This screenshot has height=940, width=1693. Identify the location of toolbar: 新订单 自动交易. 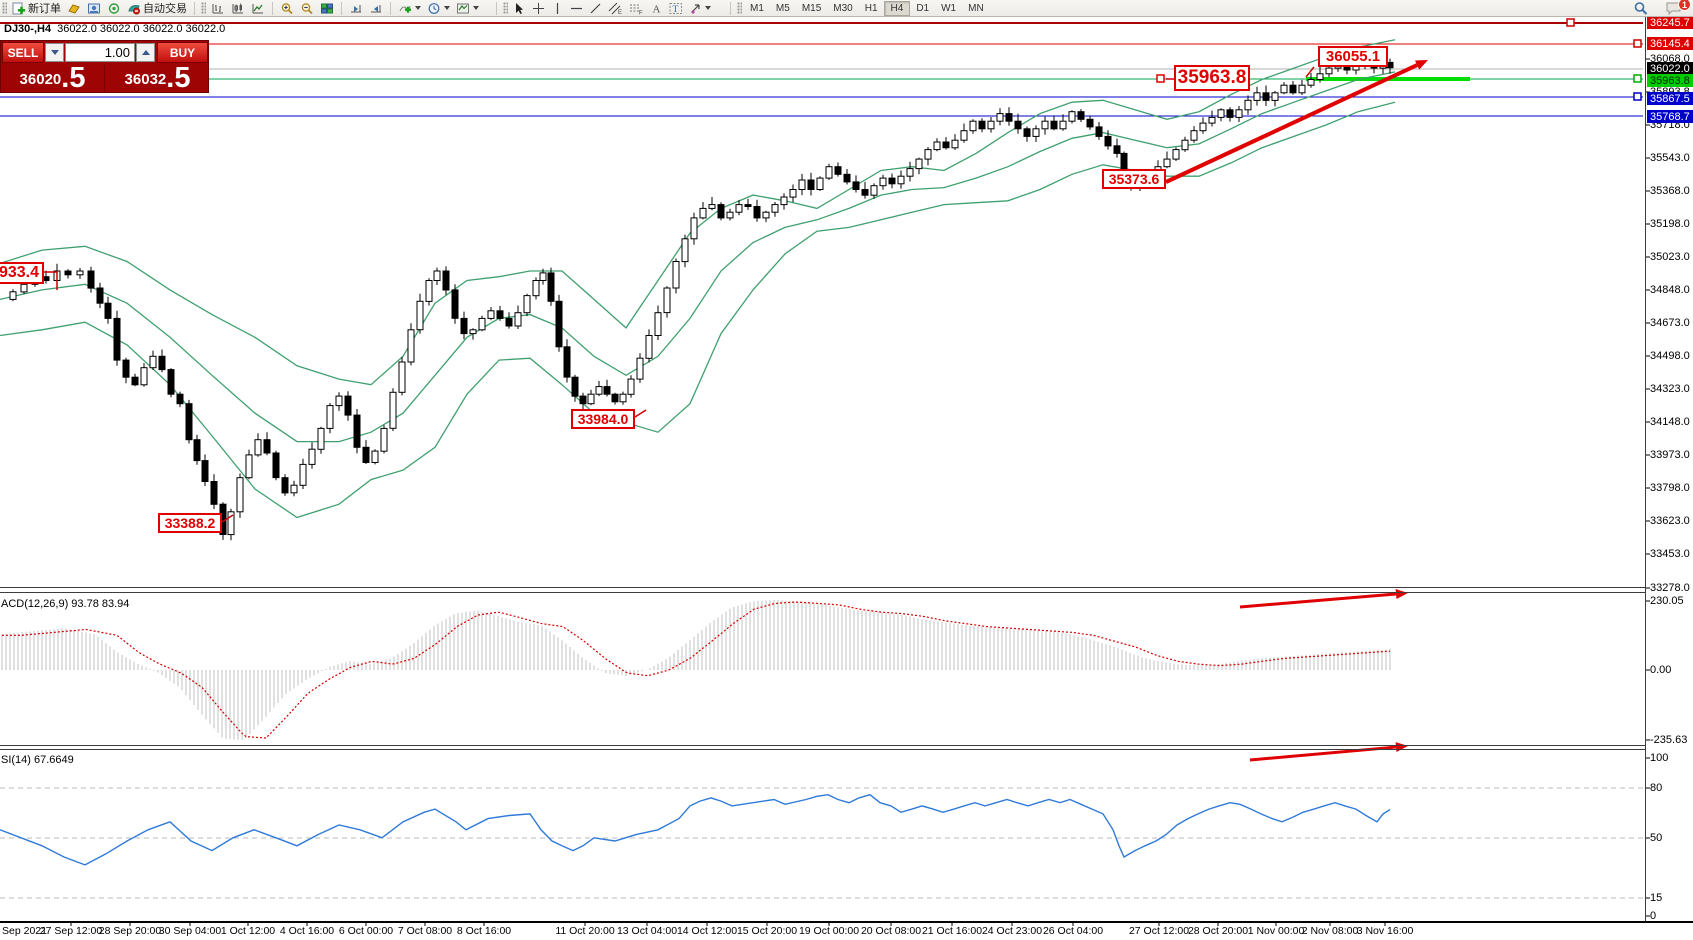
(846, 8).